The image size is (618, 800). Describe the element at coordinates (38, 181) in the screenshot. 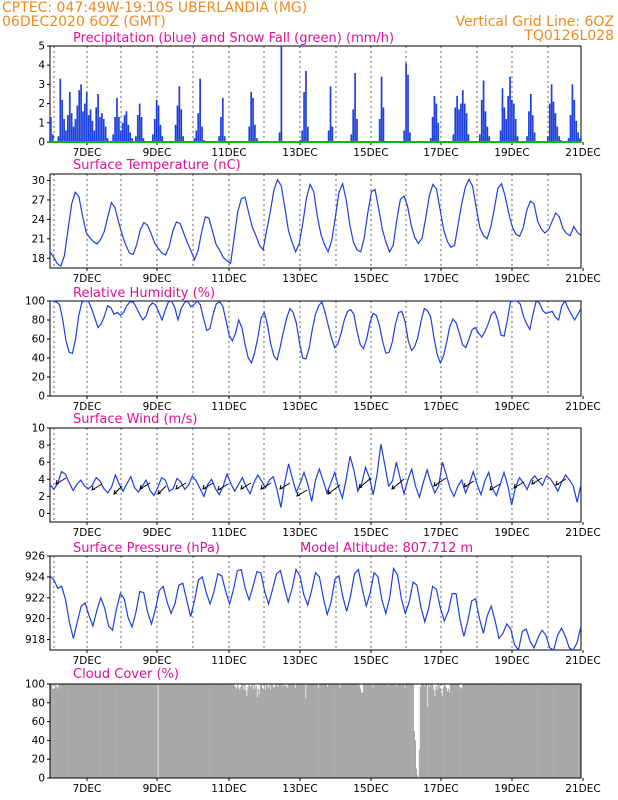

I see `y-tick-label: 30` at that location.